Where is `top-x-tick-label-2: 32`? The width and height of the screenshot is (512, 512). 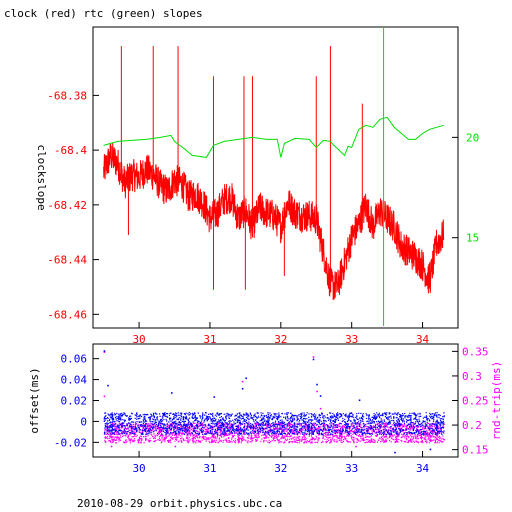
top-x-tick-label-2: 32 is located at coordinates (280, 339).